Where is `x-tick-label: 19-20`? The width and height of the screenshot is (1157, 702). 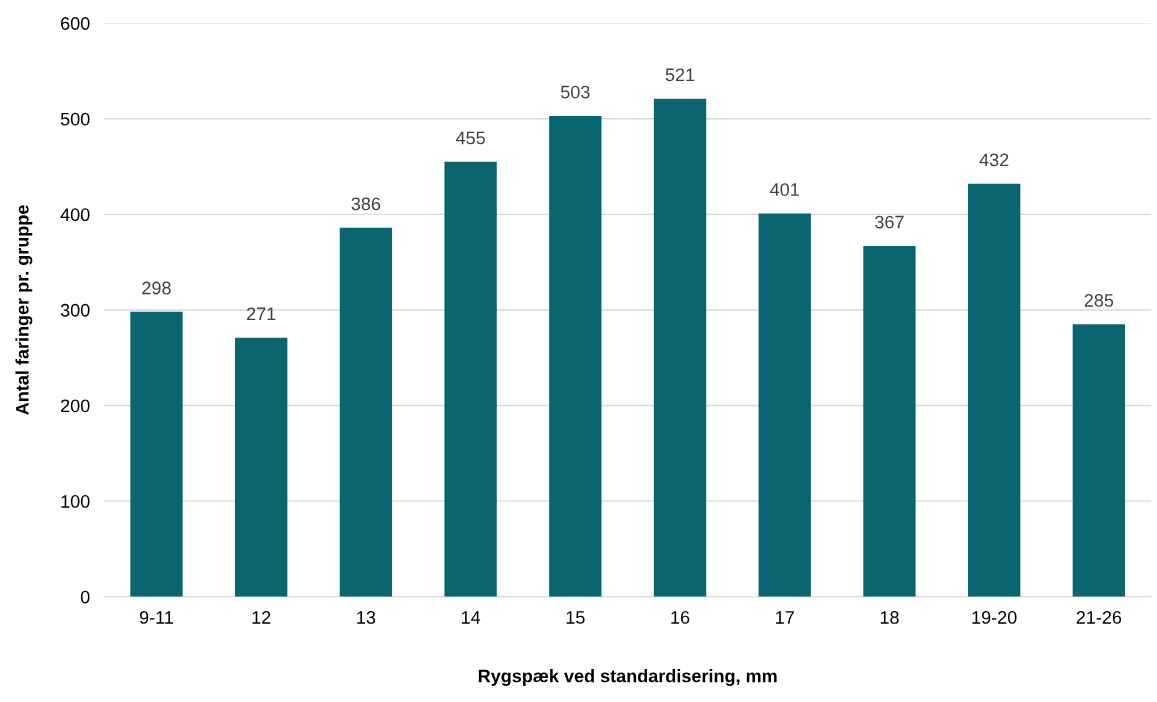
x-tick-label: 19-20 is located at coordinates (994, 617).